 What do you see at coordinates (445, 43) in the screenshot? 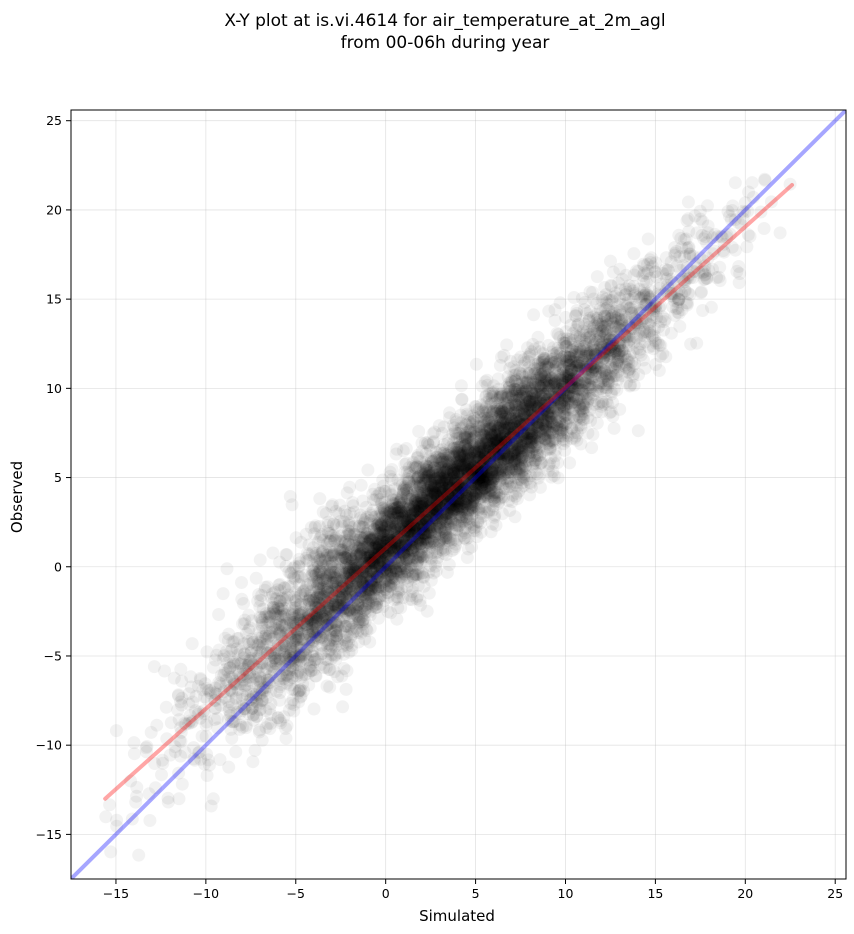
I see `chart-subtitle: from 00-06h during year` at bounding box center [445, 43].